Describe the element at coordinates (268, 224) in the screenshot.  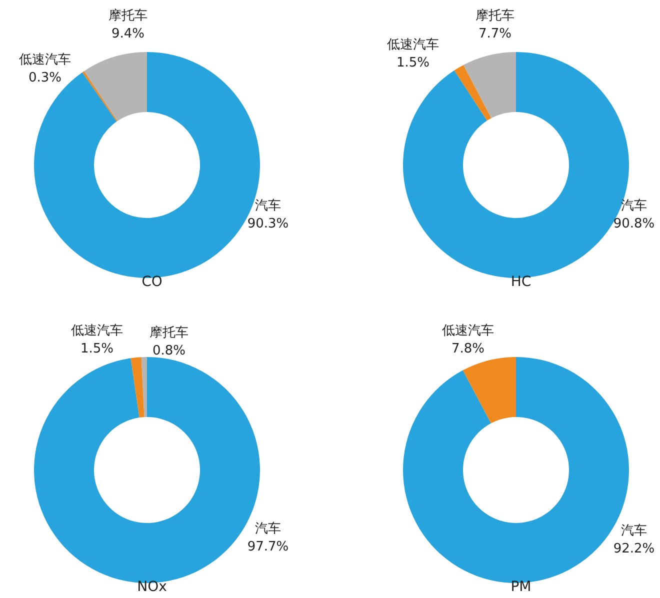
I see `data-label: 90.3%` at that location.